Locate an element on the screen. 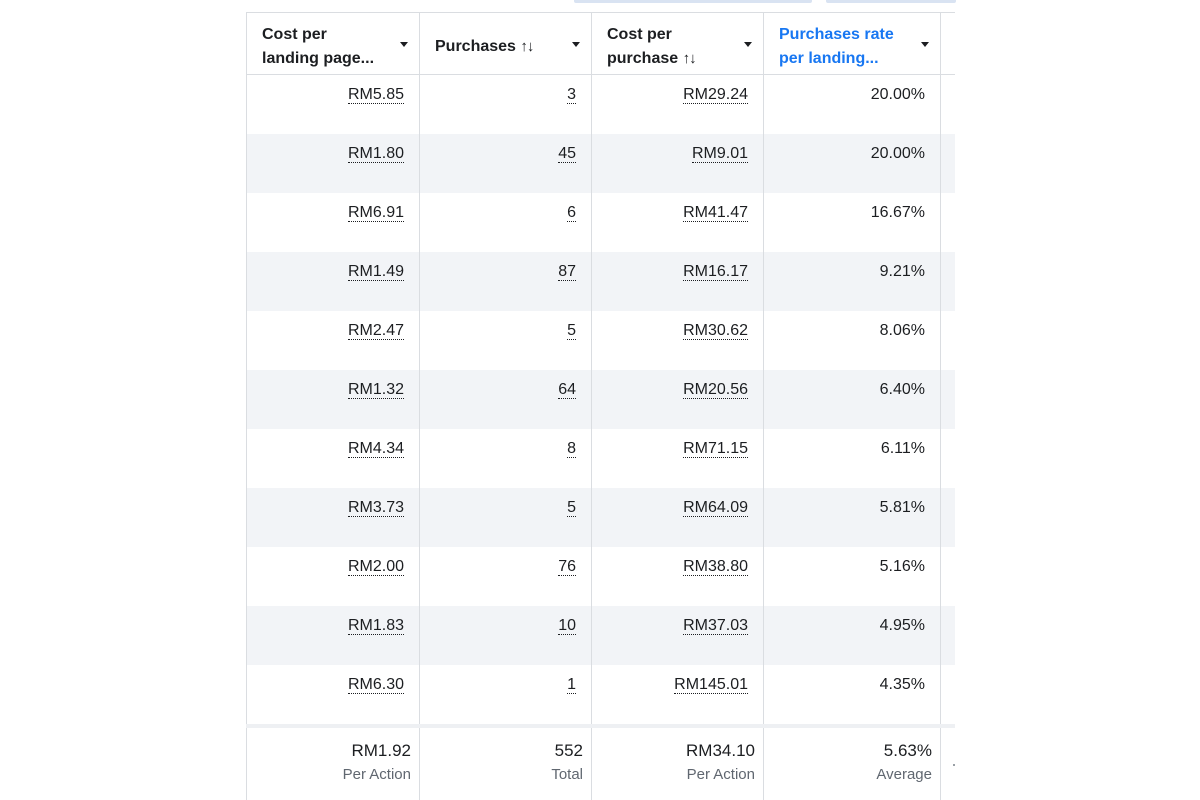  cell-purchases: 87 is located at coordinates (505, 281).